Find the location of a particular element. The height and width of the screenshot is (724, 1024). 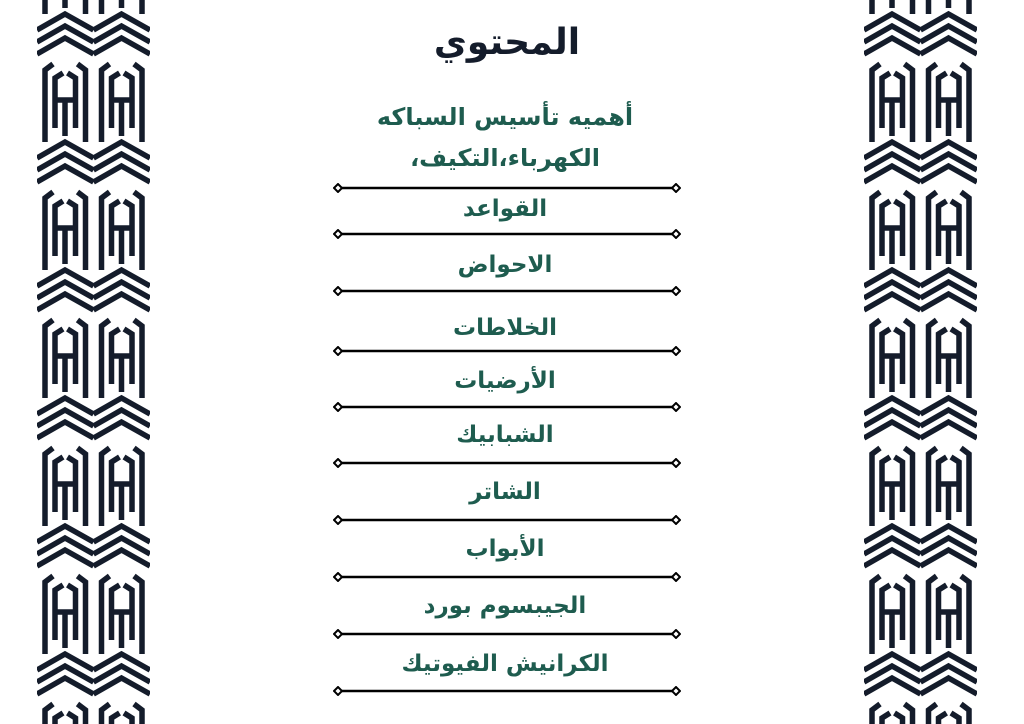

toc-item-7: الشاتر is located at coordinates (505, 492).